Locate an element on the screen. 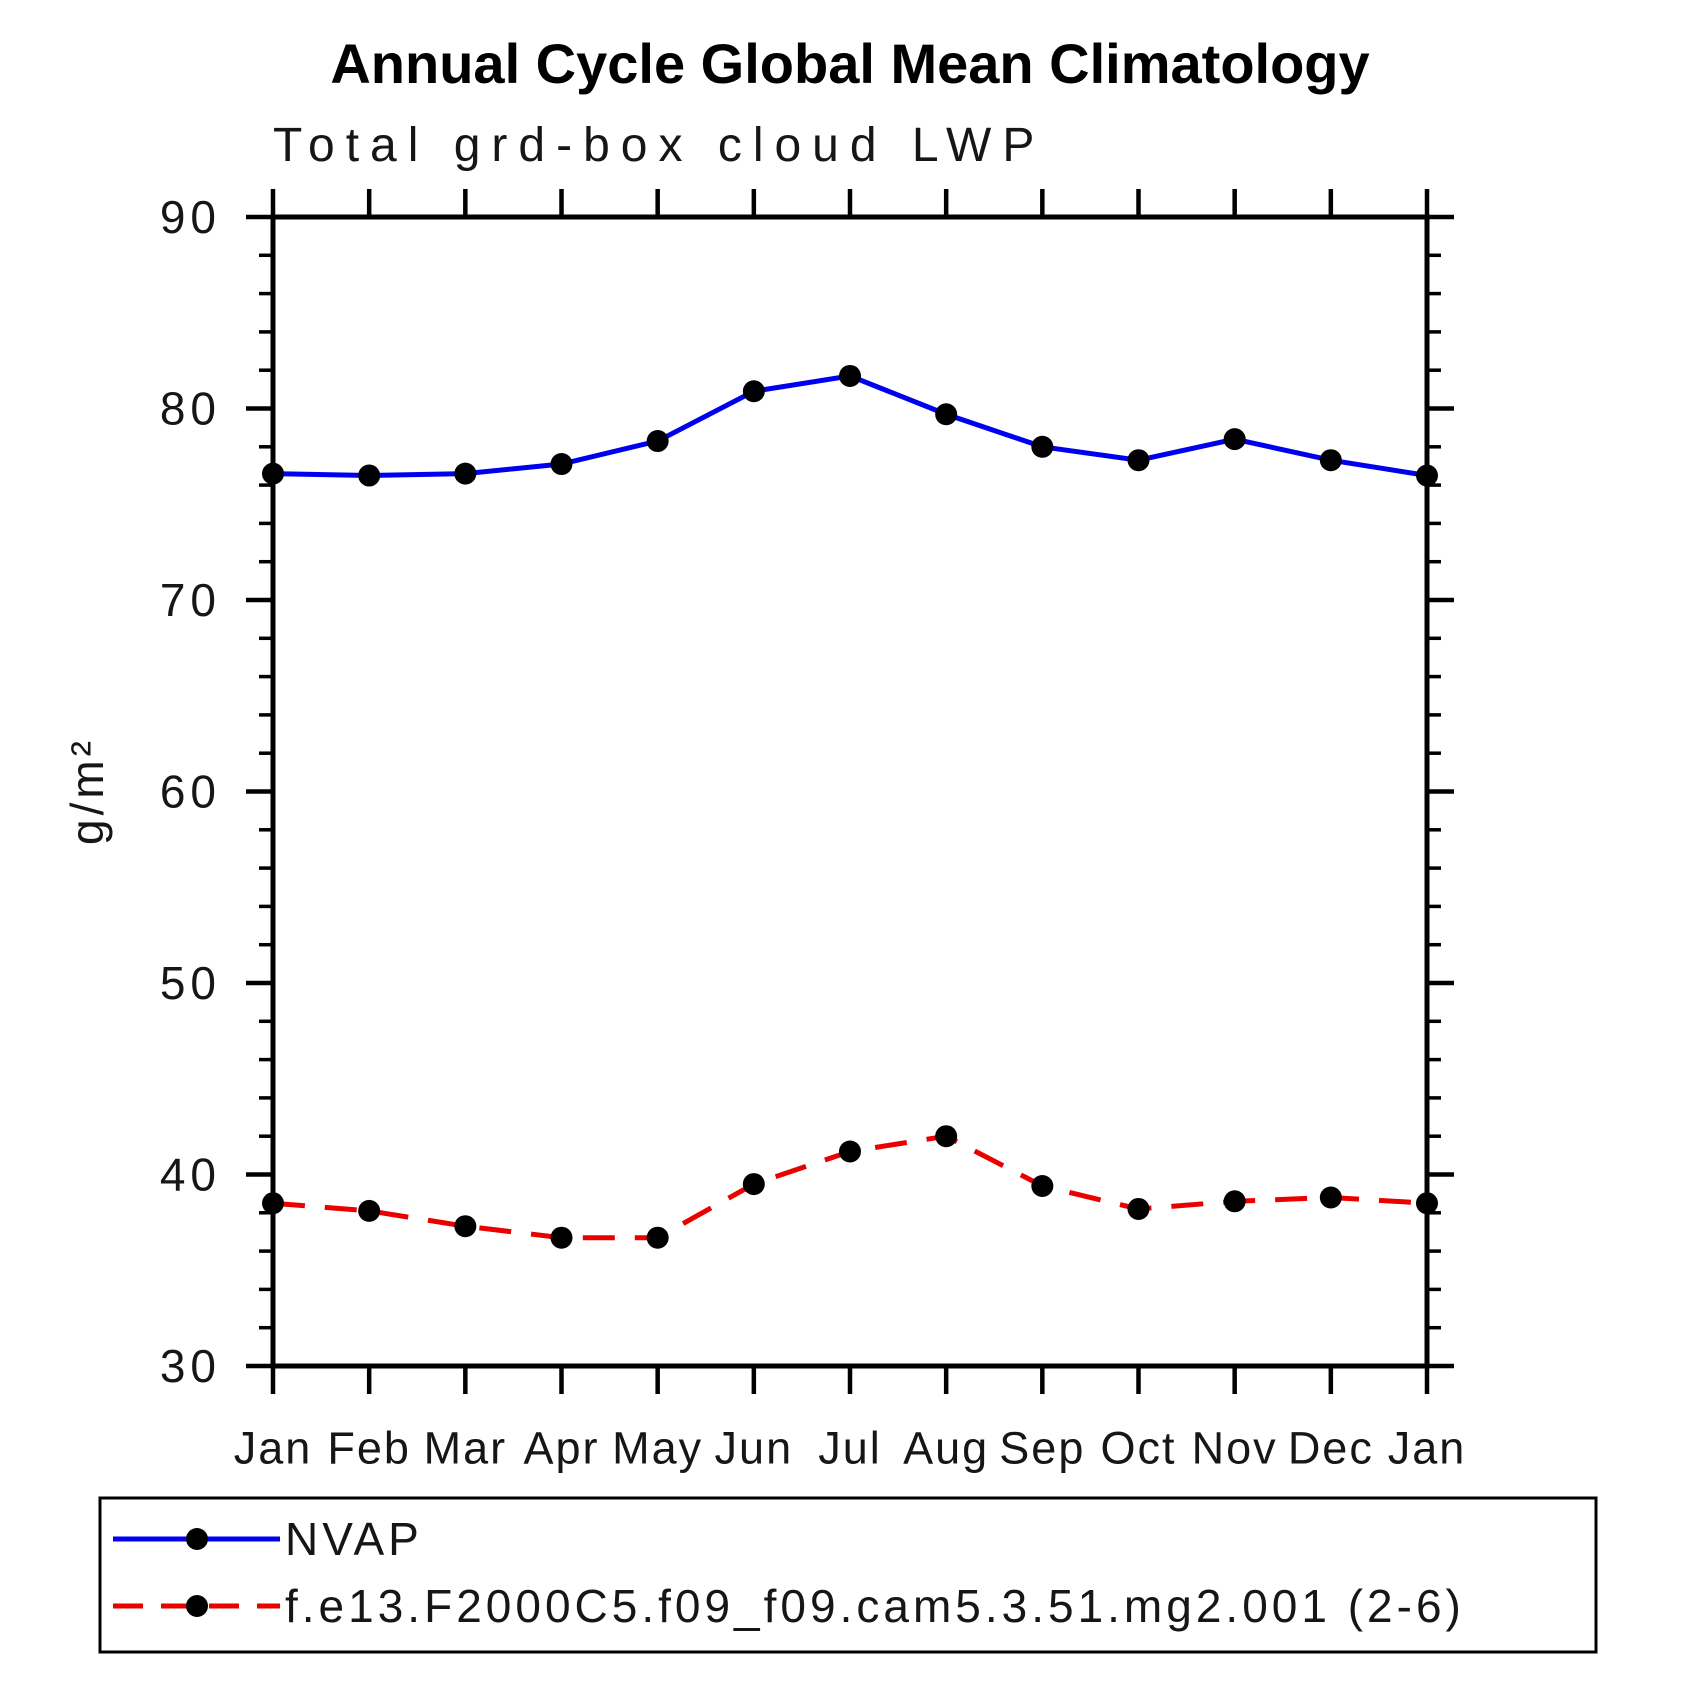 The image size is (1691, 1696). legend-marker-model is located at coordinates (197, 1606).